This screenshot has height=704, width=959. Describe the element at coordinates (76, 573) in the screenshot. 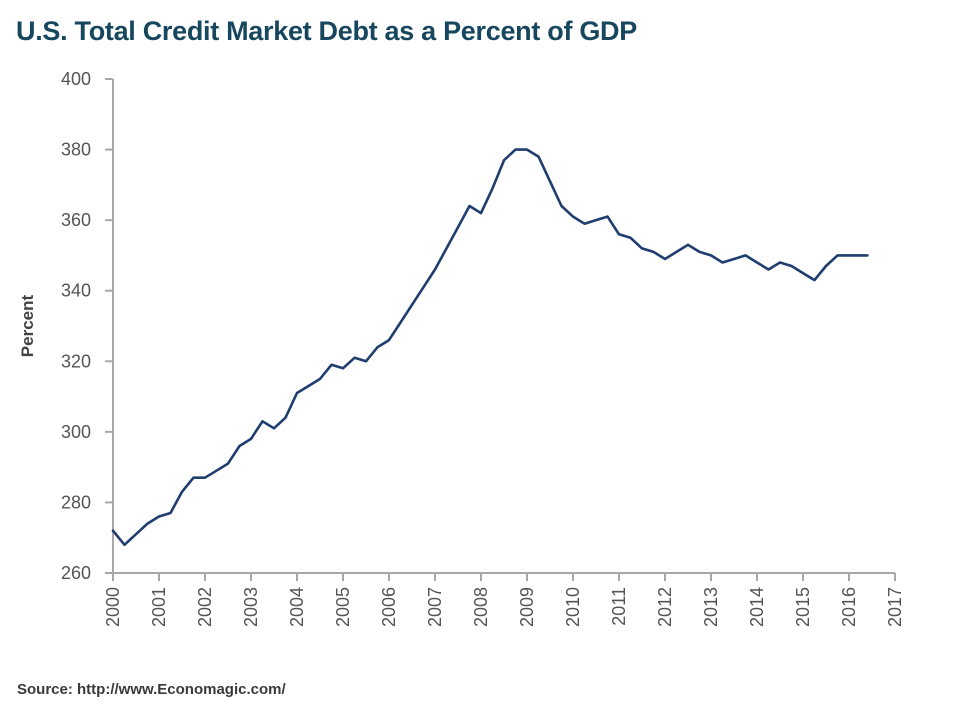

I see `y-tick-label: 260` at that location.